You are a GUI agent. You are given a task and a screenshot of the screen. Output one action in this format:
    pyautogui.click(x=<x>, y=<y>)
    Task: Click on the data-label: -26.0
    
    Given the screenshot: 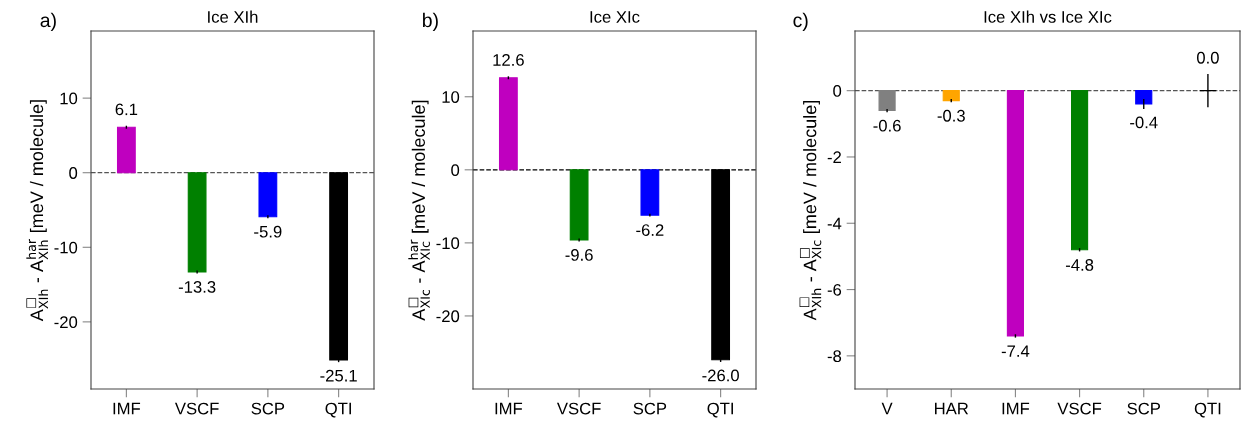 What is the action you would take?
    pyautogui.click(x=720, y=375)
    